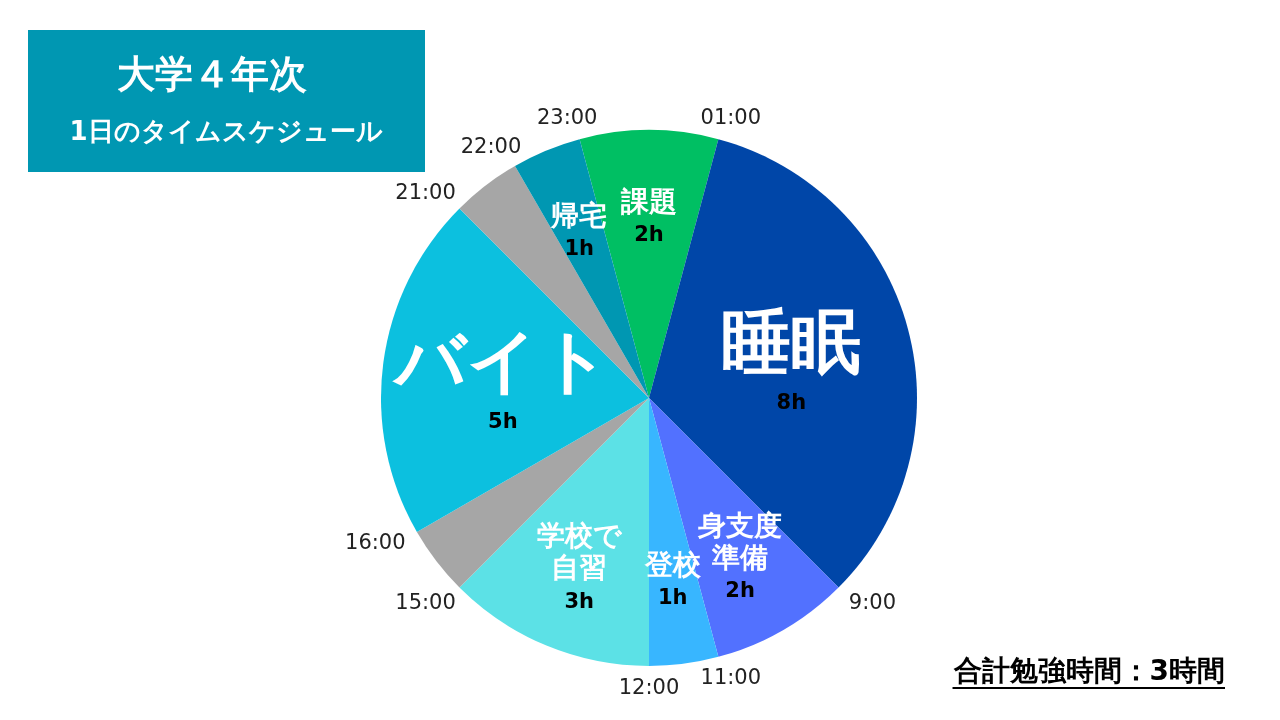 This screenshot has height=720, width=1280. Describe the element at coordinates (425, 191) in the screenshot. I see `text: 21:00` at that location.